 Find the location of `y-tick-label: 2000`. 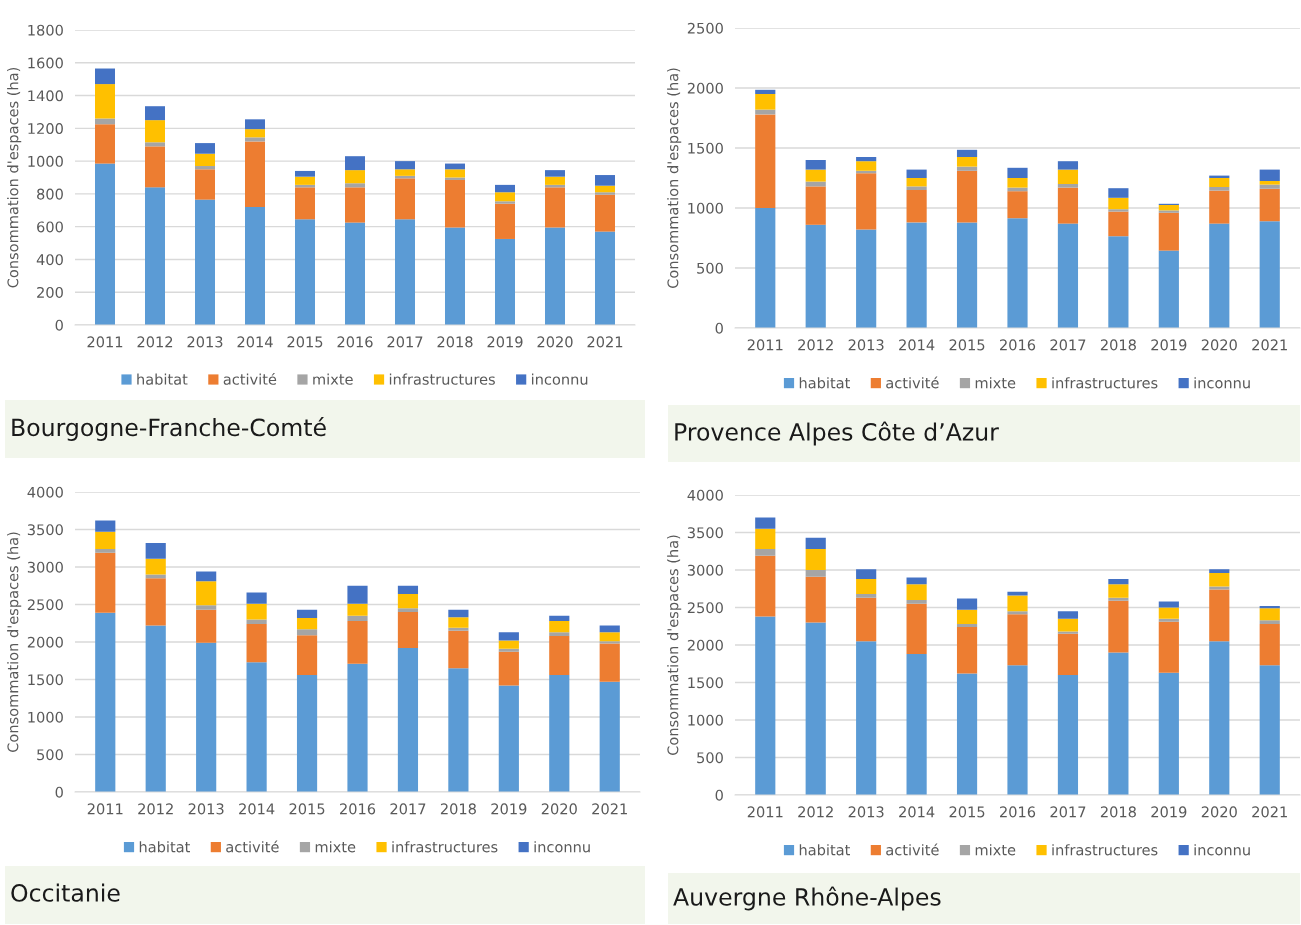

y-tick-label: 2000 is located at coordinates (705, 645).